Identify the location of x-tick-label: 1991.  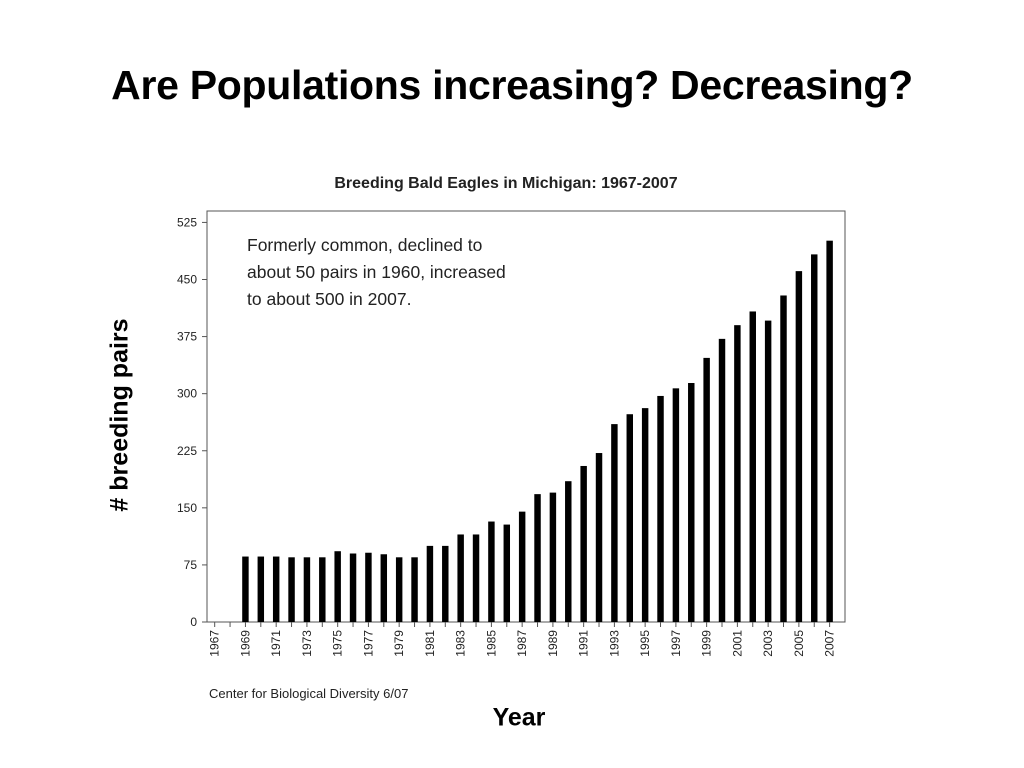
(584, 643).